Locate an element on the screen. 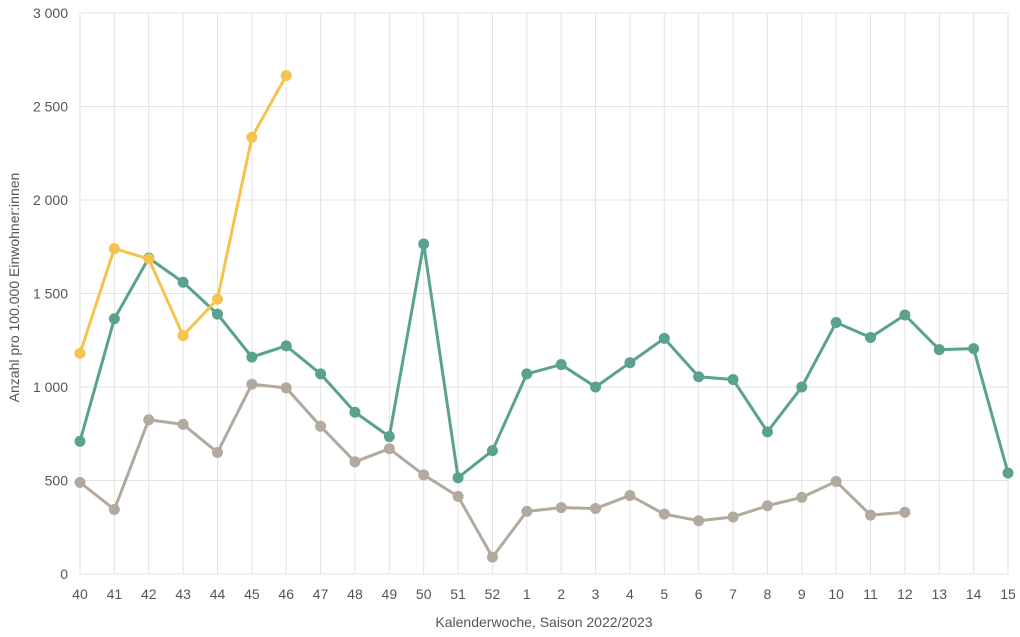  x-tick-label: 46 is located at coordinates (286, 594).